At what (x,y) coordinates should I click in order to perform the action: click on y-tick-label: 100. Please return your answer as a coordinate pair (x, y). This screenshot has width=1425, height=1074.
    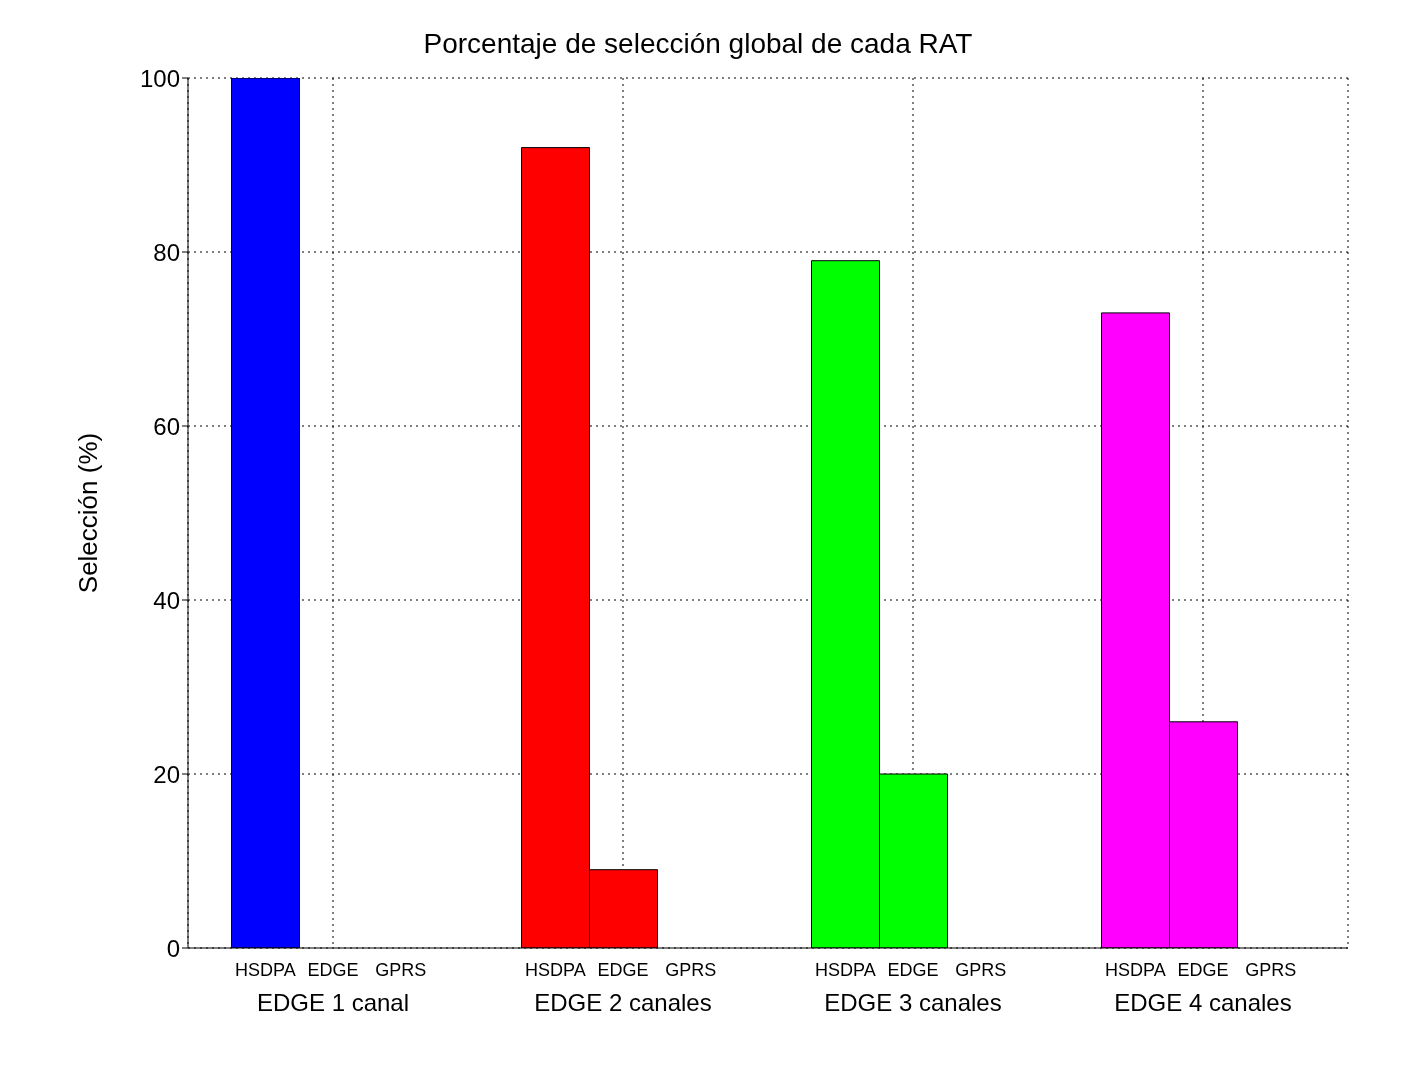
    Looking at the image, I should click on (159, 78).